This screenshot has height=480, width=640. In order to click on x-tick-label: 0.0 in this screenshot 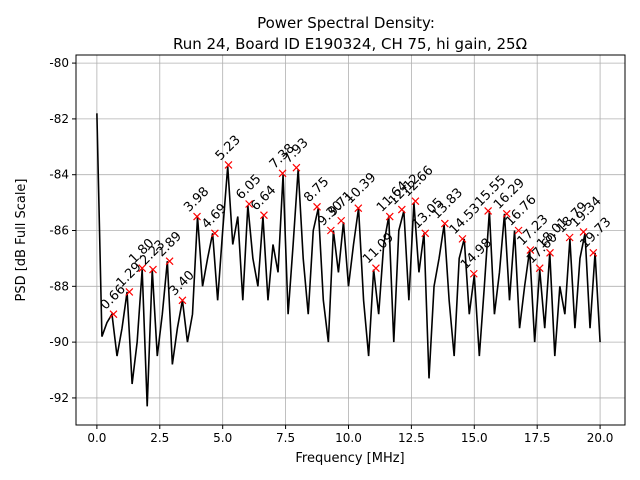, I will do `click(96, 438)`.